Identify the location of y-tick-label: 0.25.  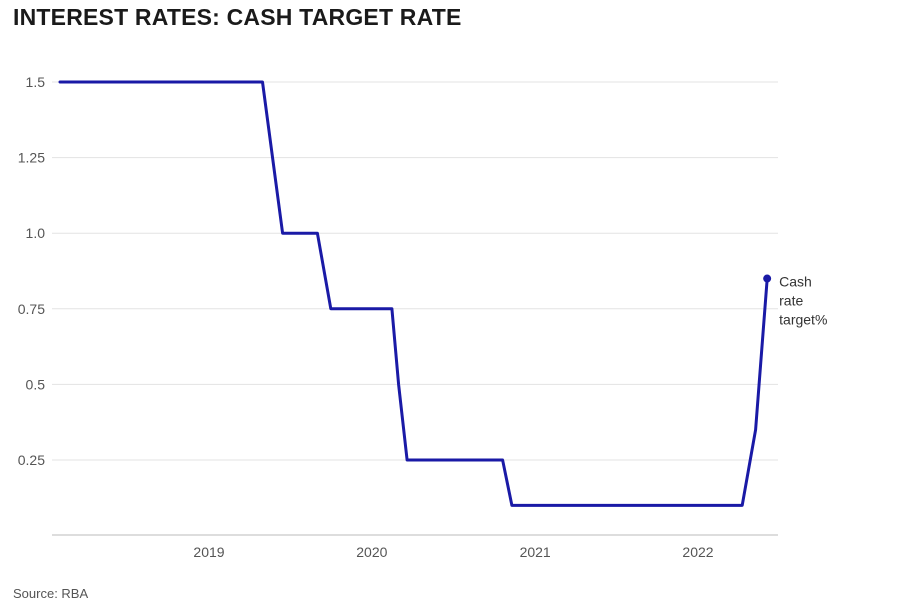
(31, 460).